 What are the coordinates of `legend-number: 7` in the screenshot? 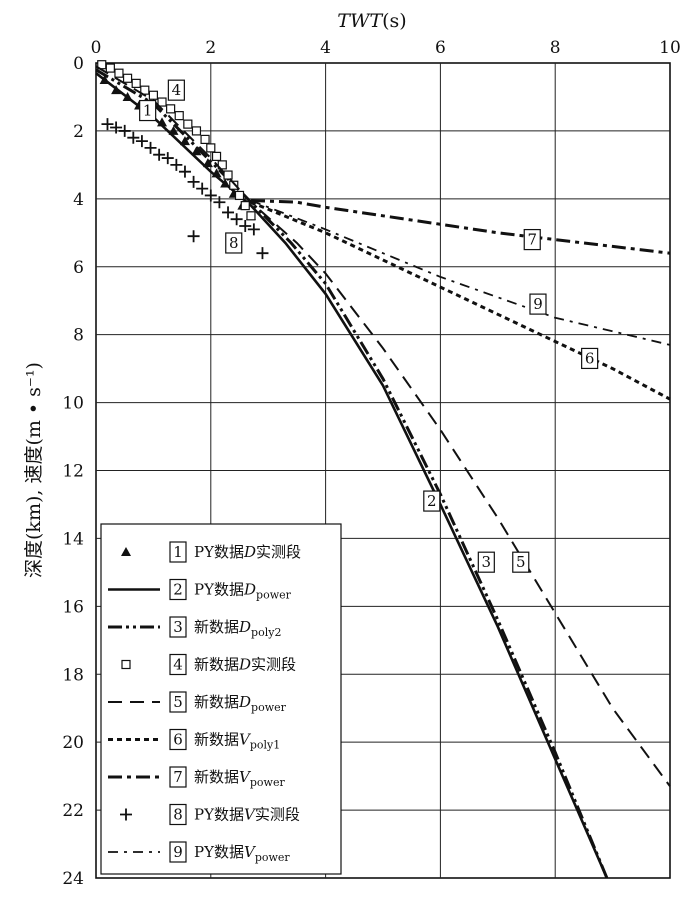 It's located at (178, 777).